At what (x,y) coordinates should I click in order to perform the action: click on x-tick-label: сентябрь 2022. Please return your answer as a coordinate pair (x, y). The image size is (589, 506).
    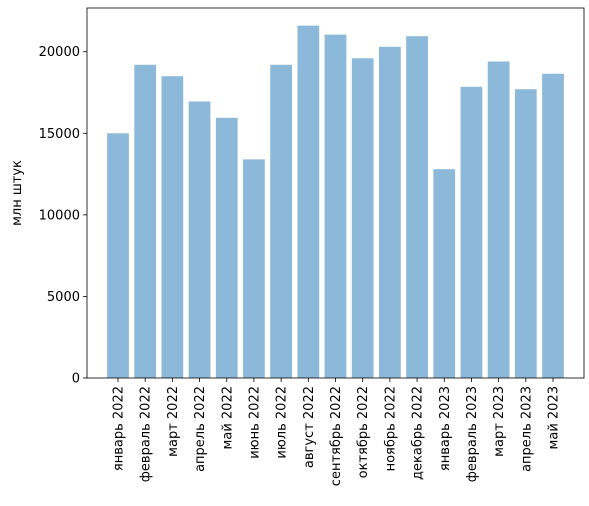
    Looking at the image, I should click on (336, 436).